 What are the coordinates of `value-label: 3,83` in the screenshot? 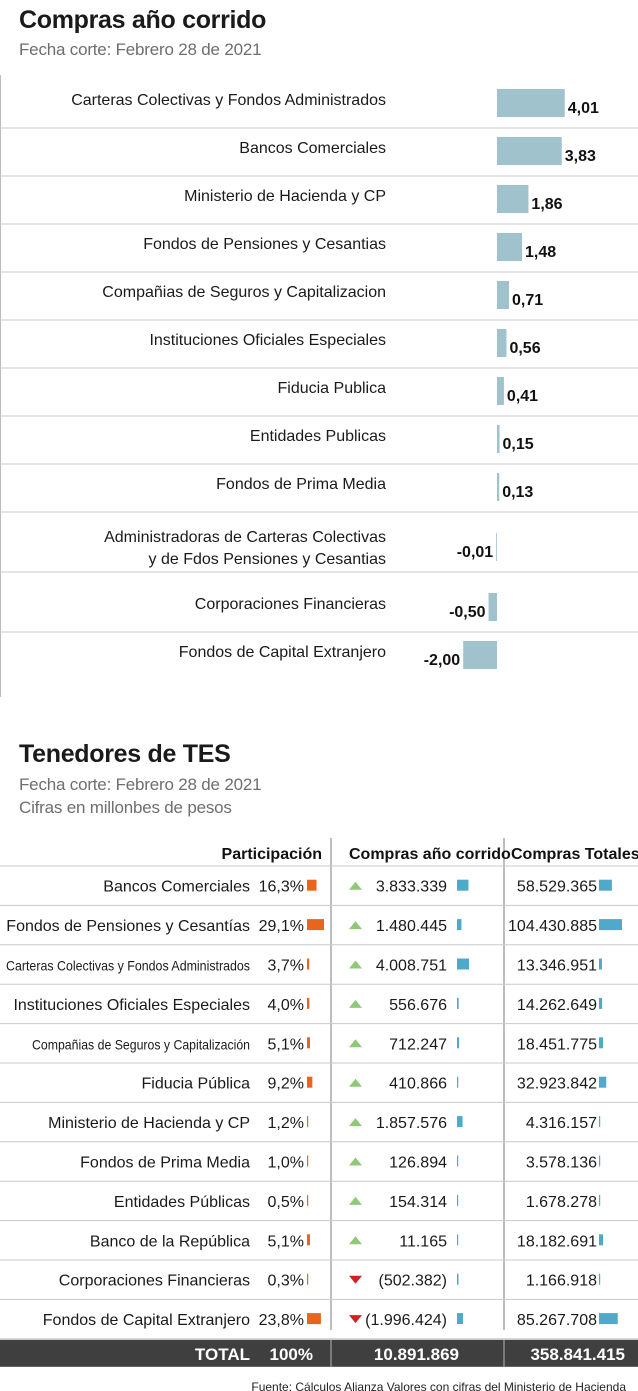 It's located at (580, 156).